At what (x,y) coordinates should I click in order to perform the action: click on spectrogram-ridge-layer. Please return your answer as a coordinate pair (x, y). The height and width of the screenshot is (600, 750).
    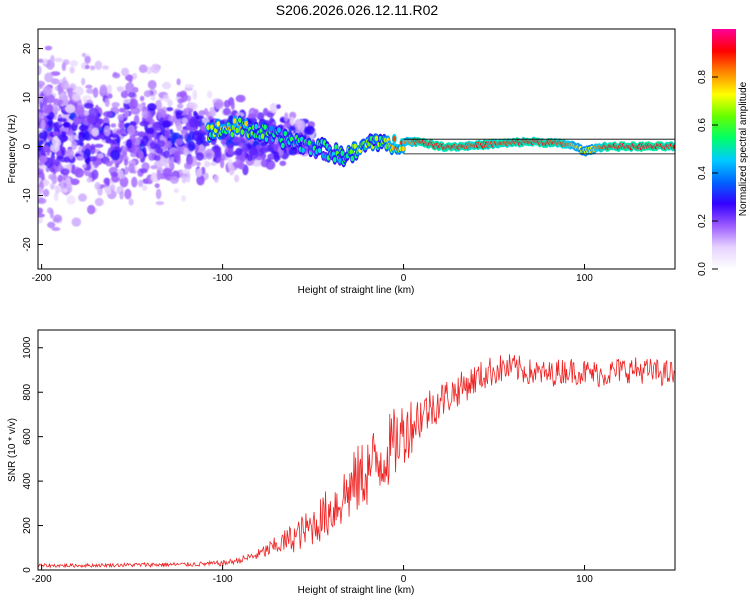
    Looking at the image, I should click on (440, 141).